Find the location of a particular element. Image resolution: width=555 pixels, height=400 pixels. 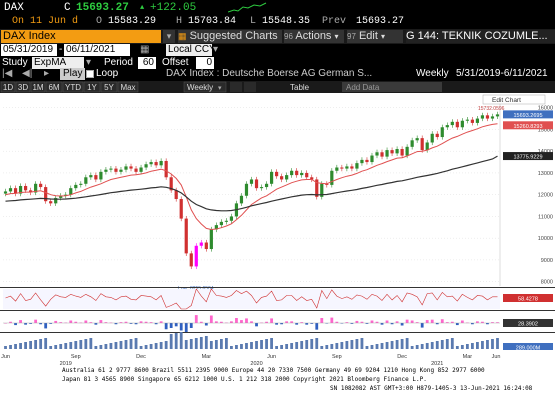

loop-checkbox is located at coordinates (90, 74).